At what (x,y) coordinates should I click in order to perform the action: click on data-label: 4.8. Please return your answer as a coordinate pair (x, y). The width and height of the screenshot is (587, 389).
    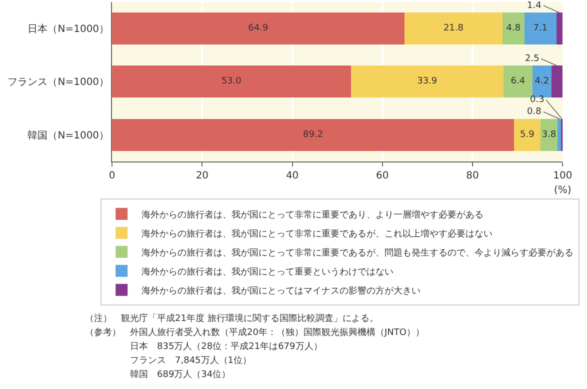
    Looking at the image, I should click on (513, 29).